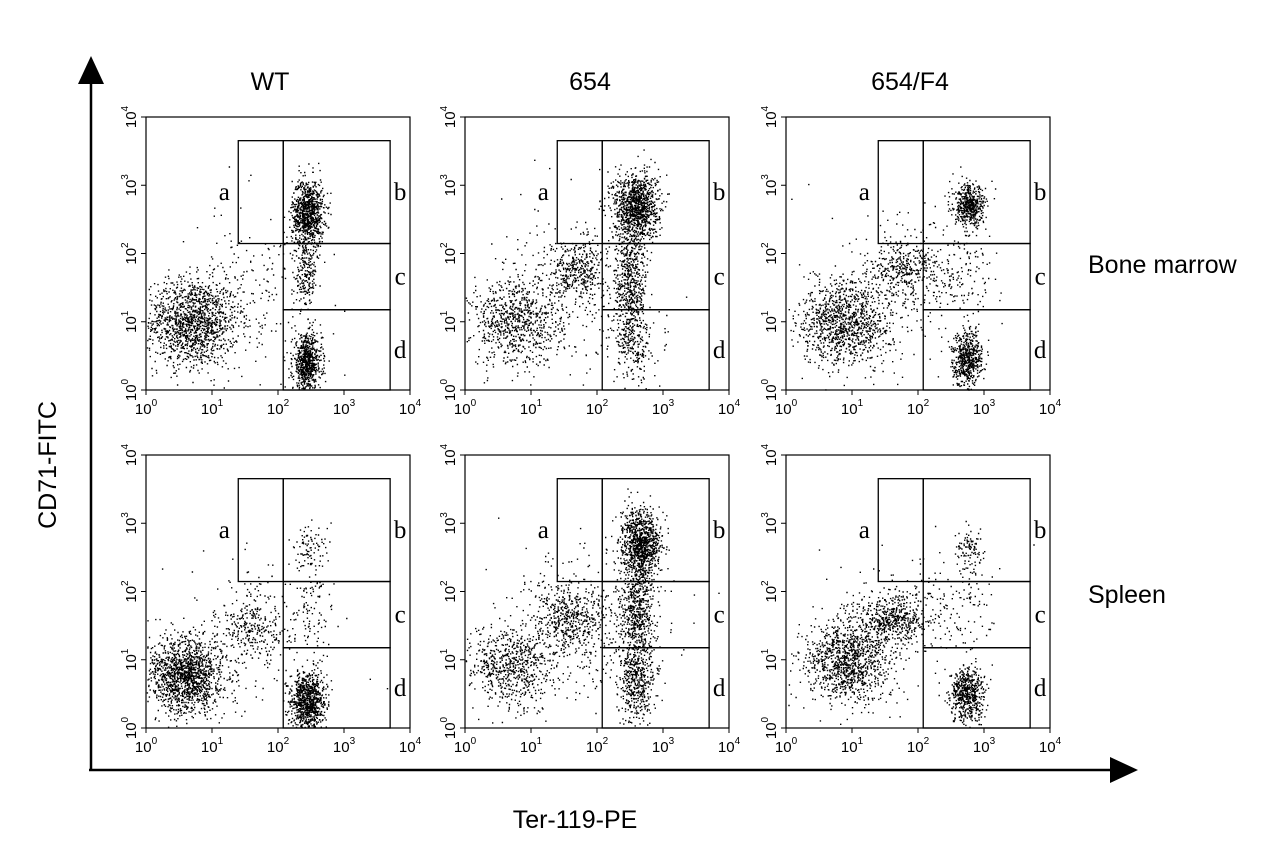  I want to click on x-axis-arrow-icon, so click(1124, 770).